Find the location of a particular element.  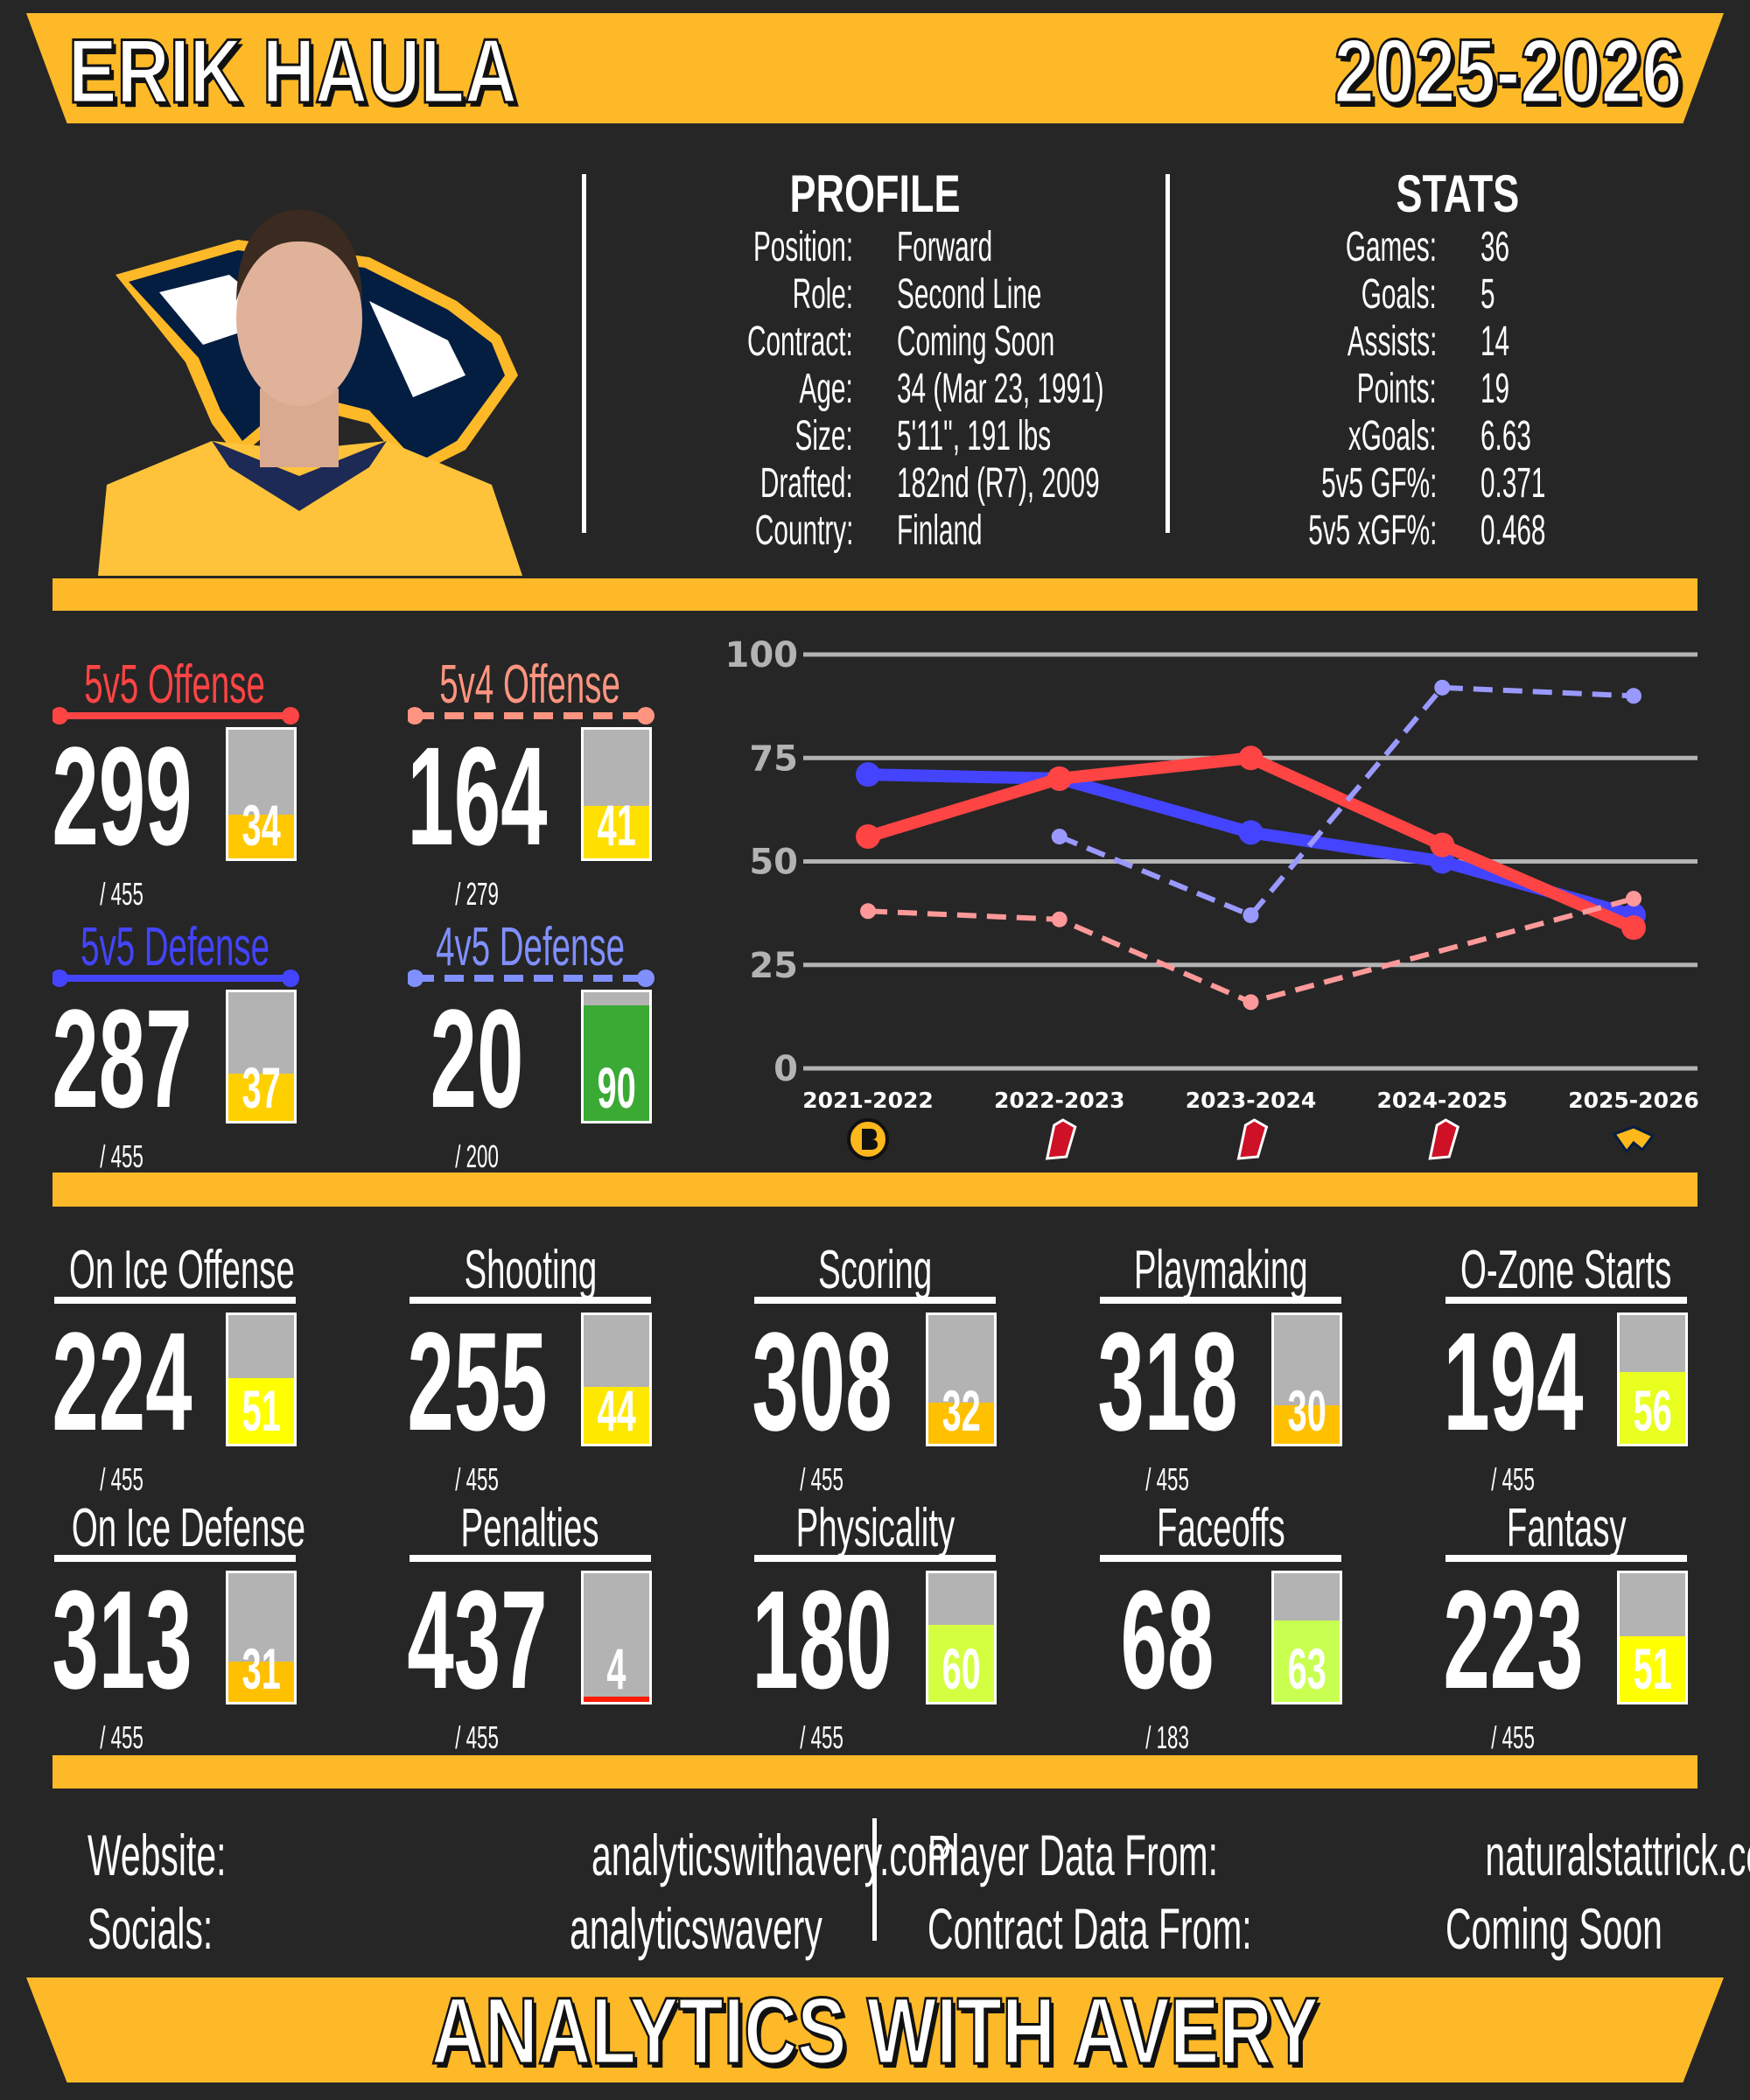

rank-total: / 200 is located at coordinates (477, 1156).